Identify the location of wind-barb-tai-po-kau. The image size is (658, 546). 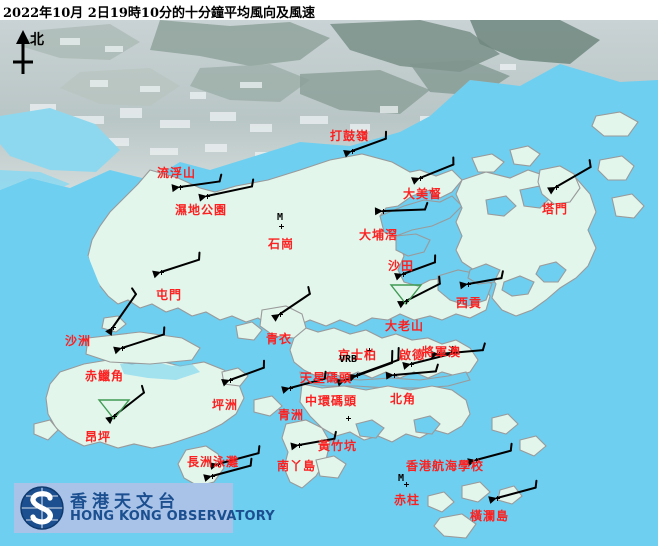
(401, 208).